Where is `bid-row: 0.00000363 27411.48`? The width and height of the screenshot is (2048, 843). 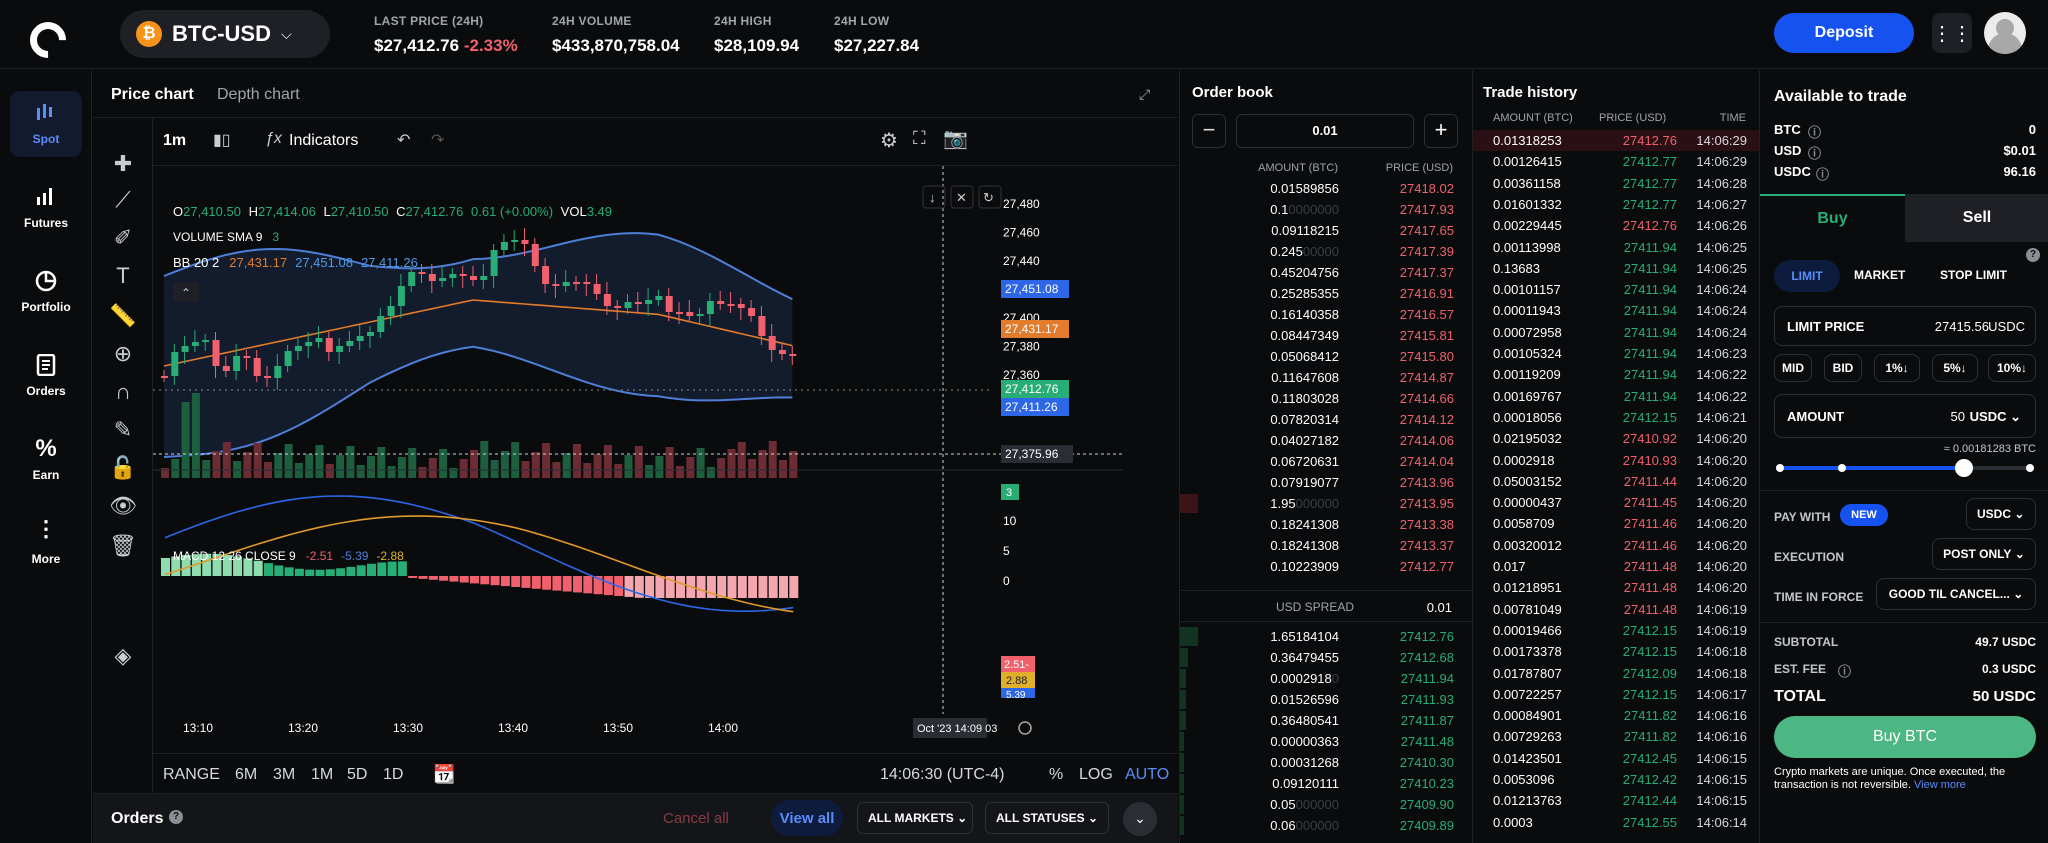
bid-row: 0.00000363 27411.48 is located at coordinates (1326, 741).